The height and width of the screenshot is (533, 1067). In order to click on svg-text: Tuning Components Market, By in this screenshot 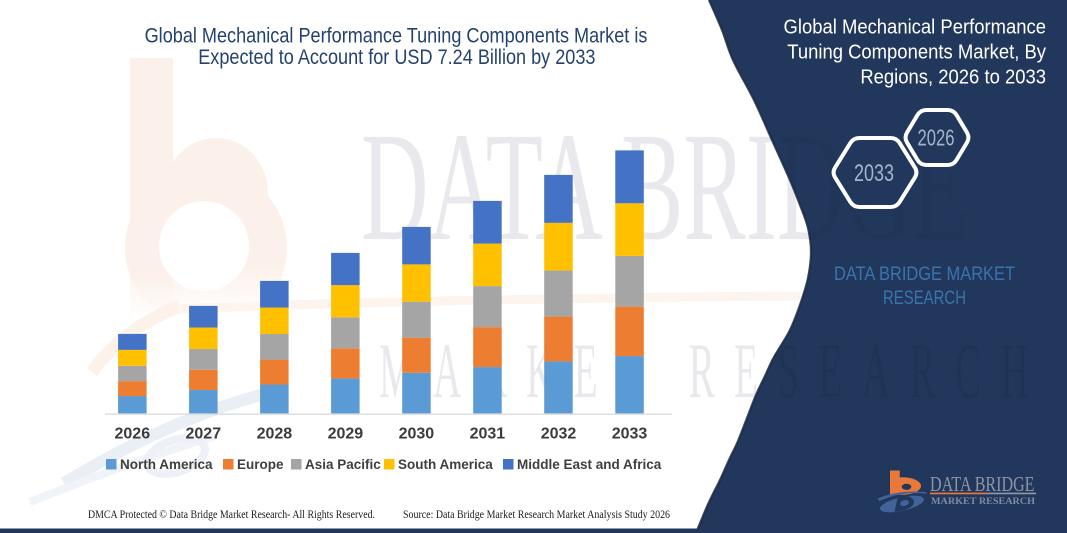, I will do `click(916, 52)`.